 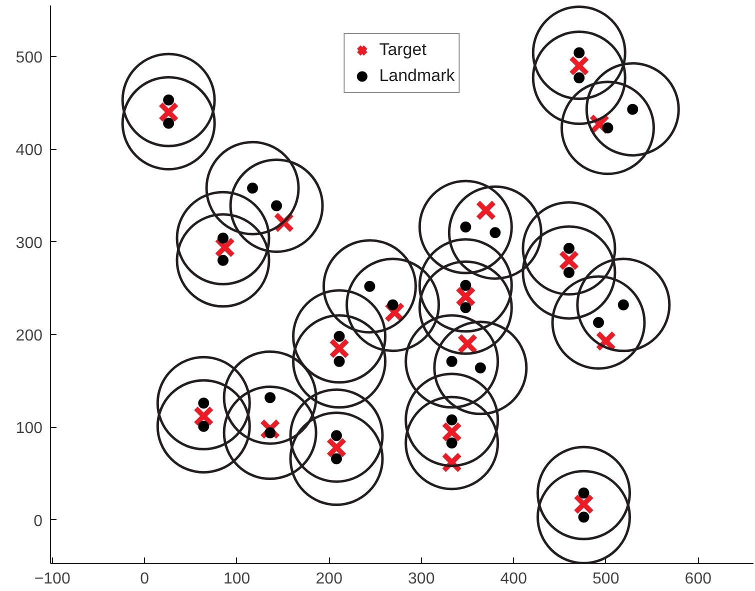 I want to click on y-tick-label: 400, so click(x=29, y=151).